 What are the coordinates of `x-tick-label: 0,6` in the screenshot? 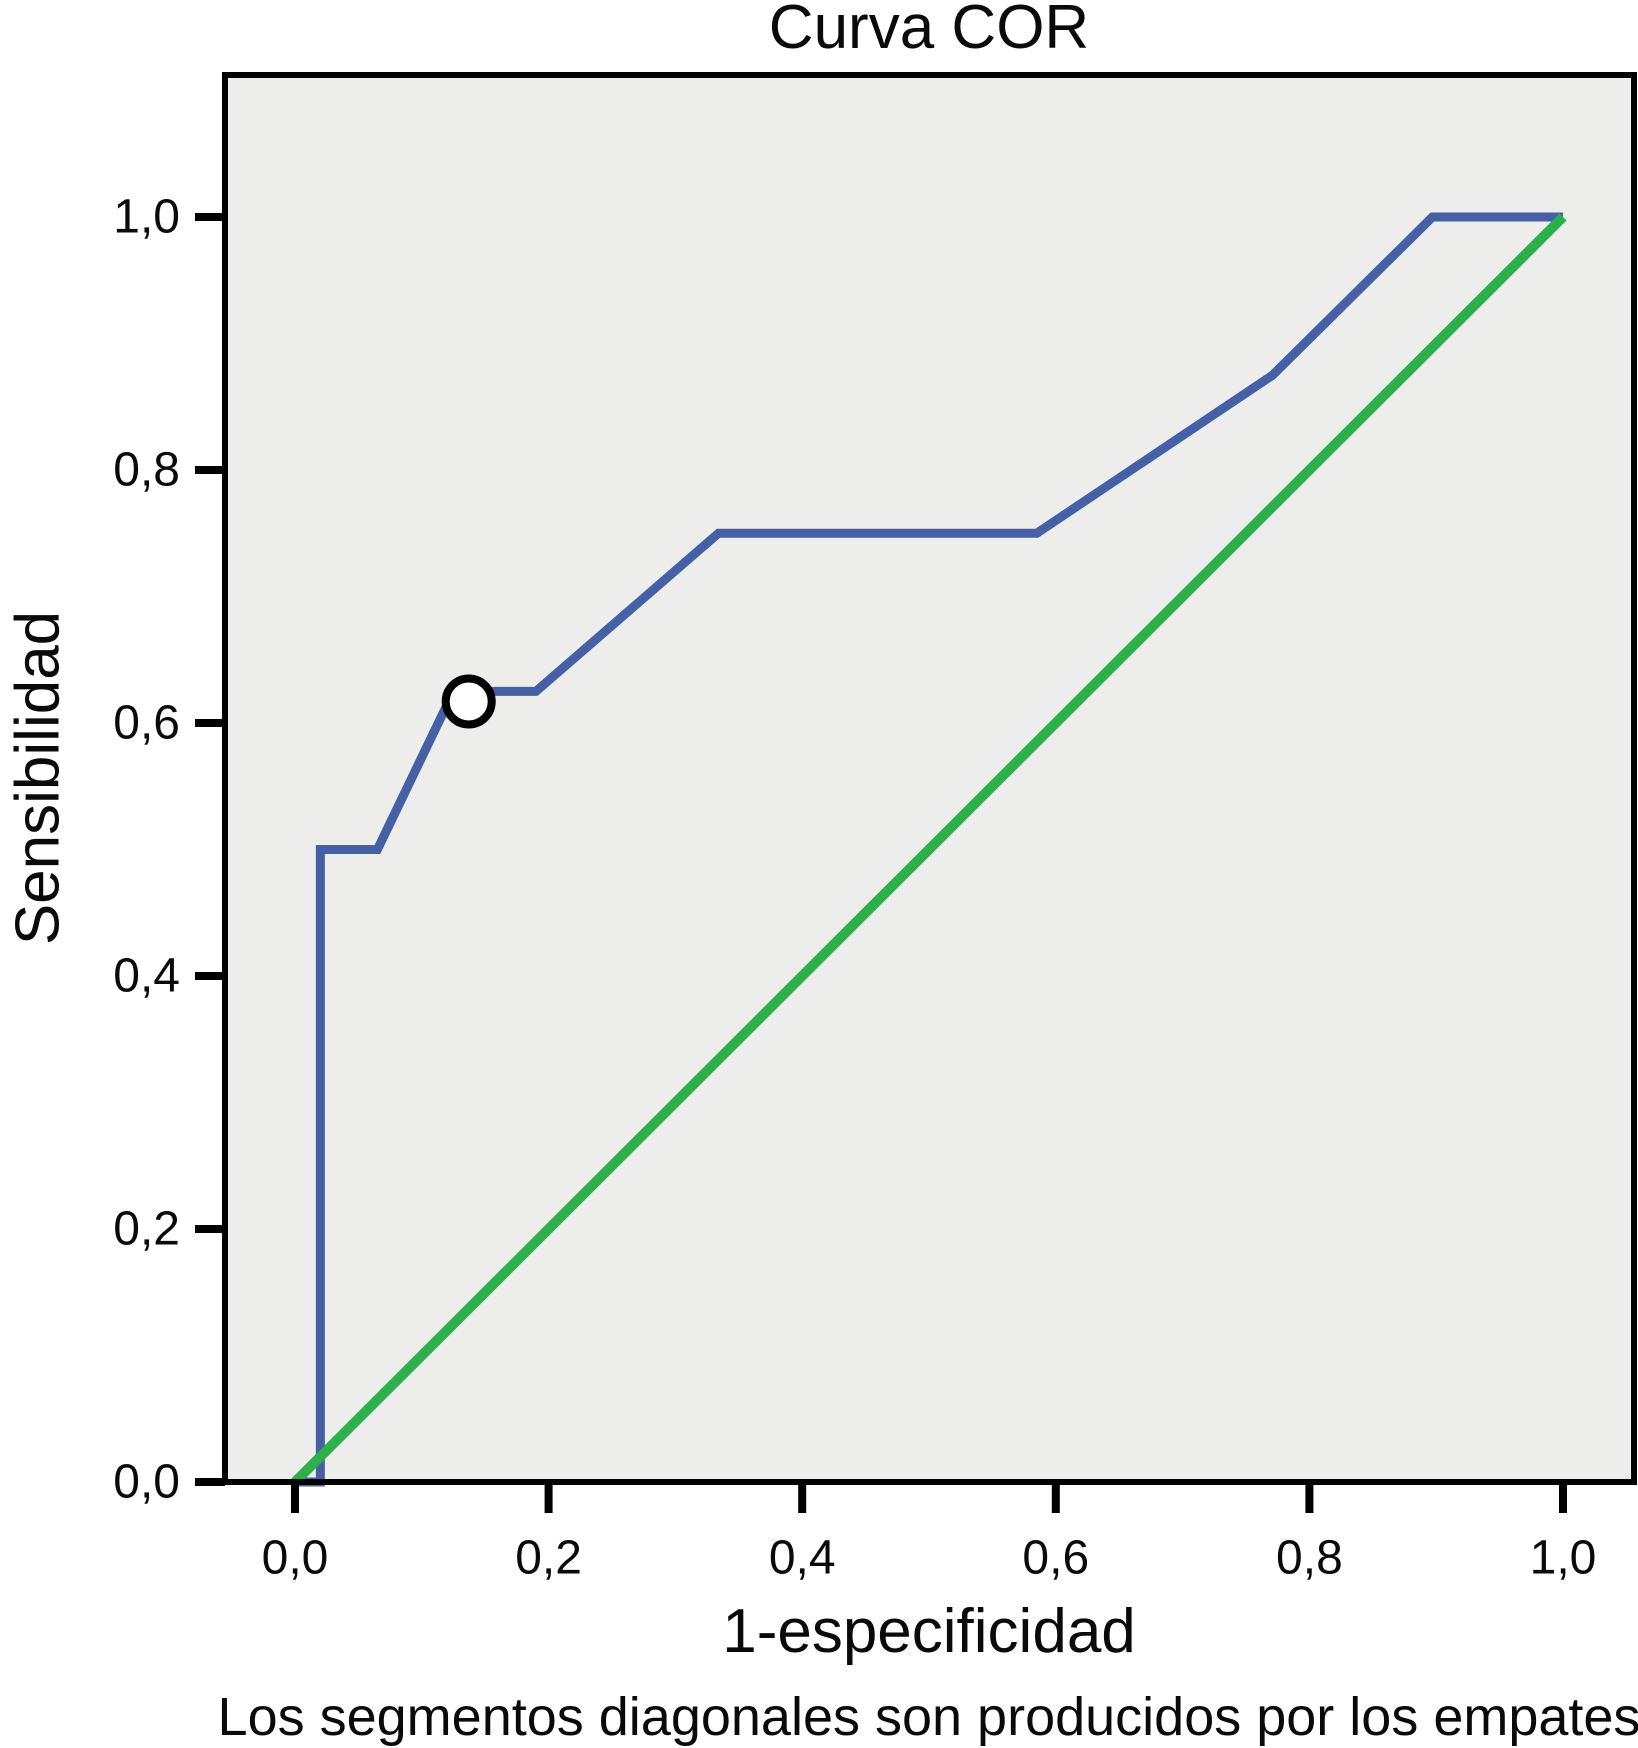 It's located at (1055, 1558).